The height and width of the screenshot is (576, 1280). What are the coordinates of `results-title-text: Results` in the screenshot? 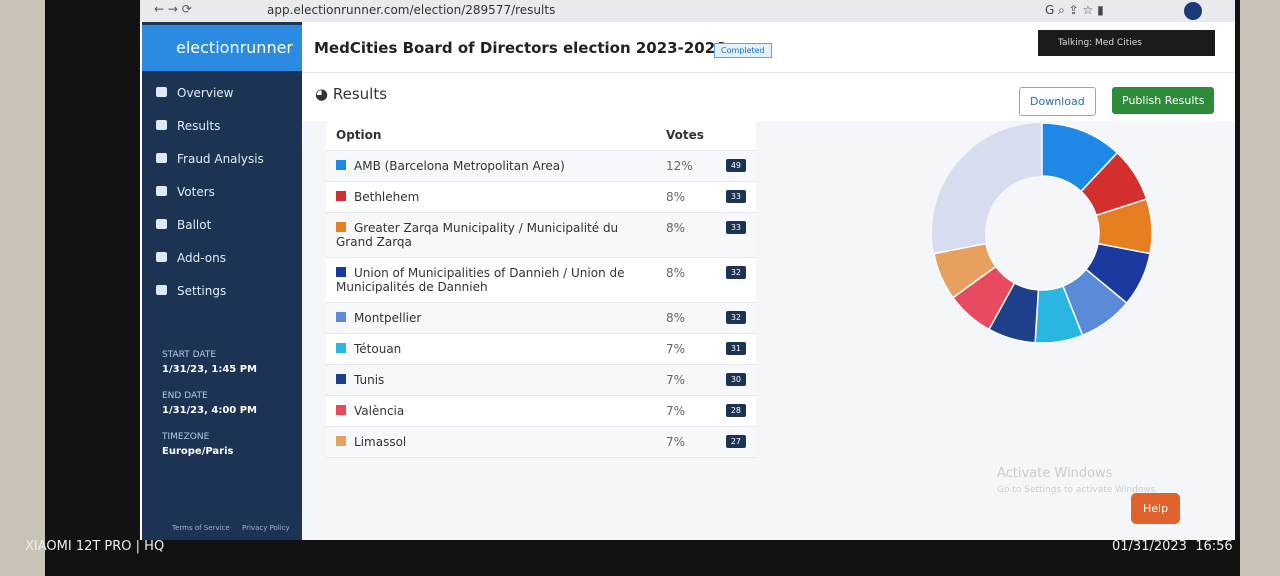 It's located at (360, 94).